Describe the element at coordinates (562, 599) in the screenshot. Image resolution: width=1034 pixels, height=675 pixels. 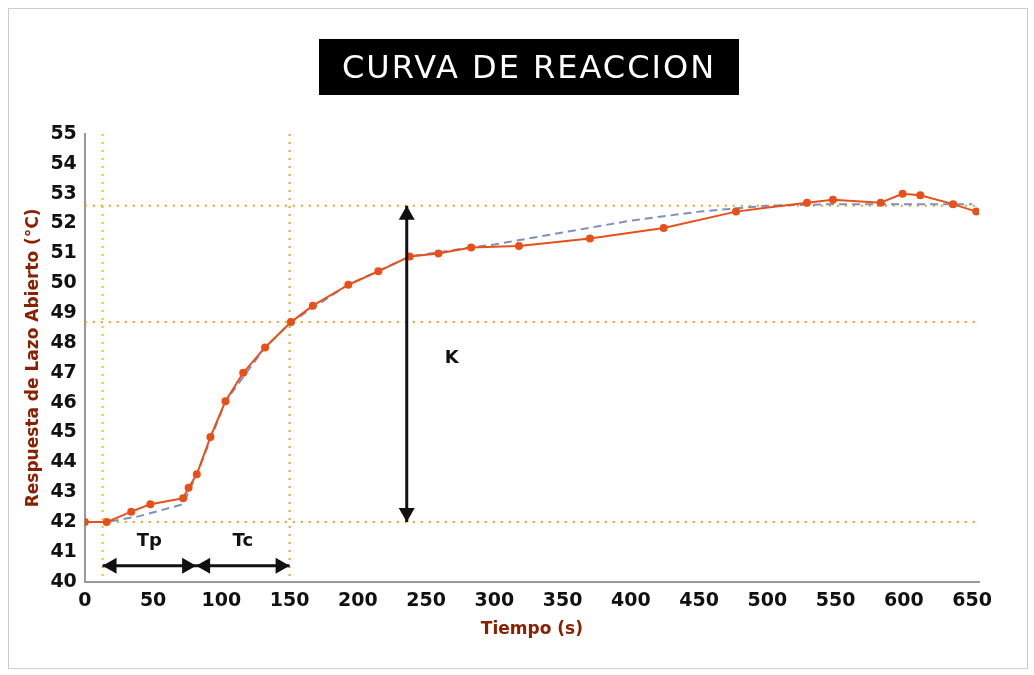
I see `x-tick-label: 350` at that location.